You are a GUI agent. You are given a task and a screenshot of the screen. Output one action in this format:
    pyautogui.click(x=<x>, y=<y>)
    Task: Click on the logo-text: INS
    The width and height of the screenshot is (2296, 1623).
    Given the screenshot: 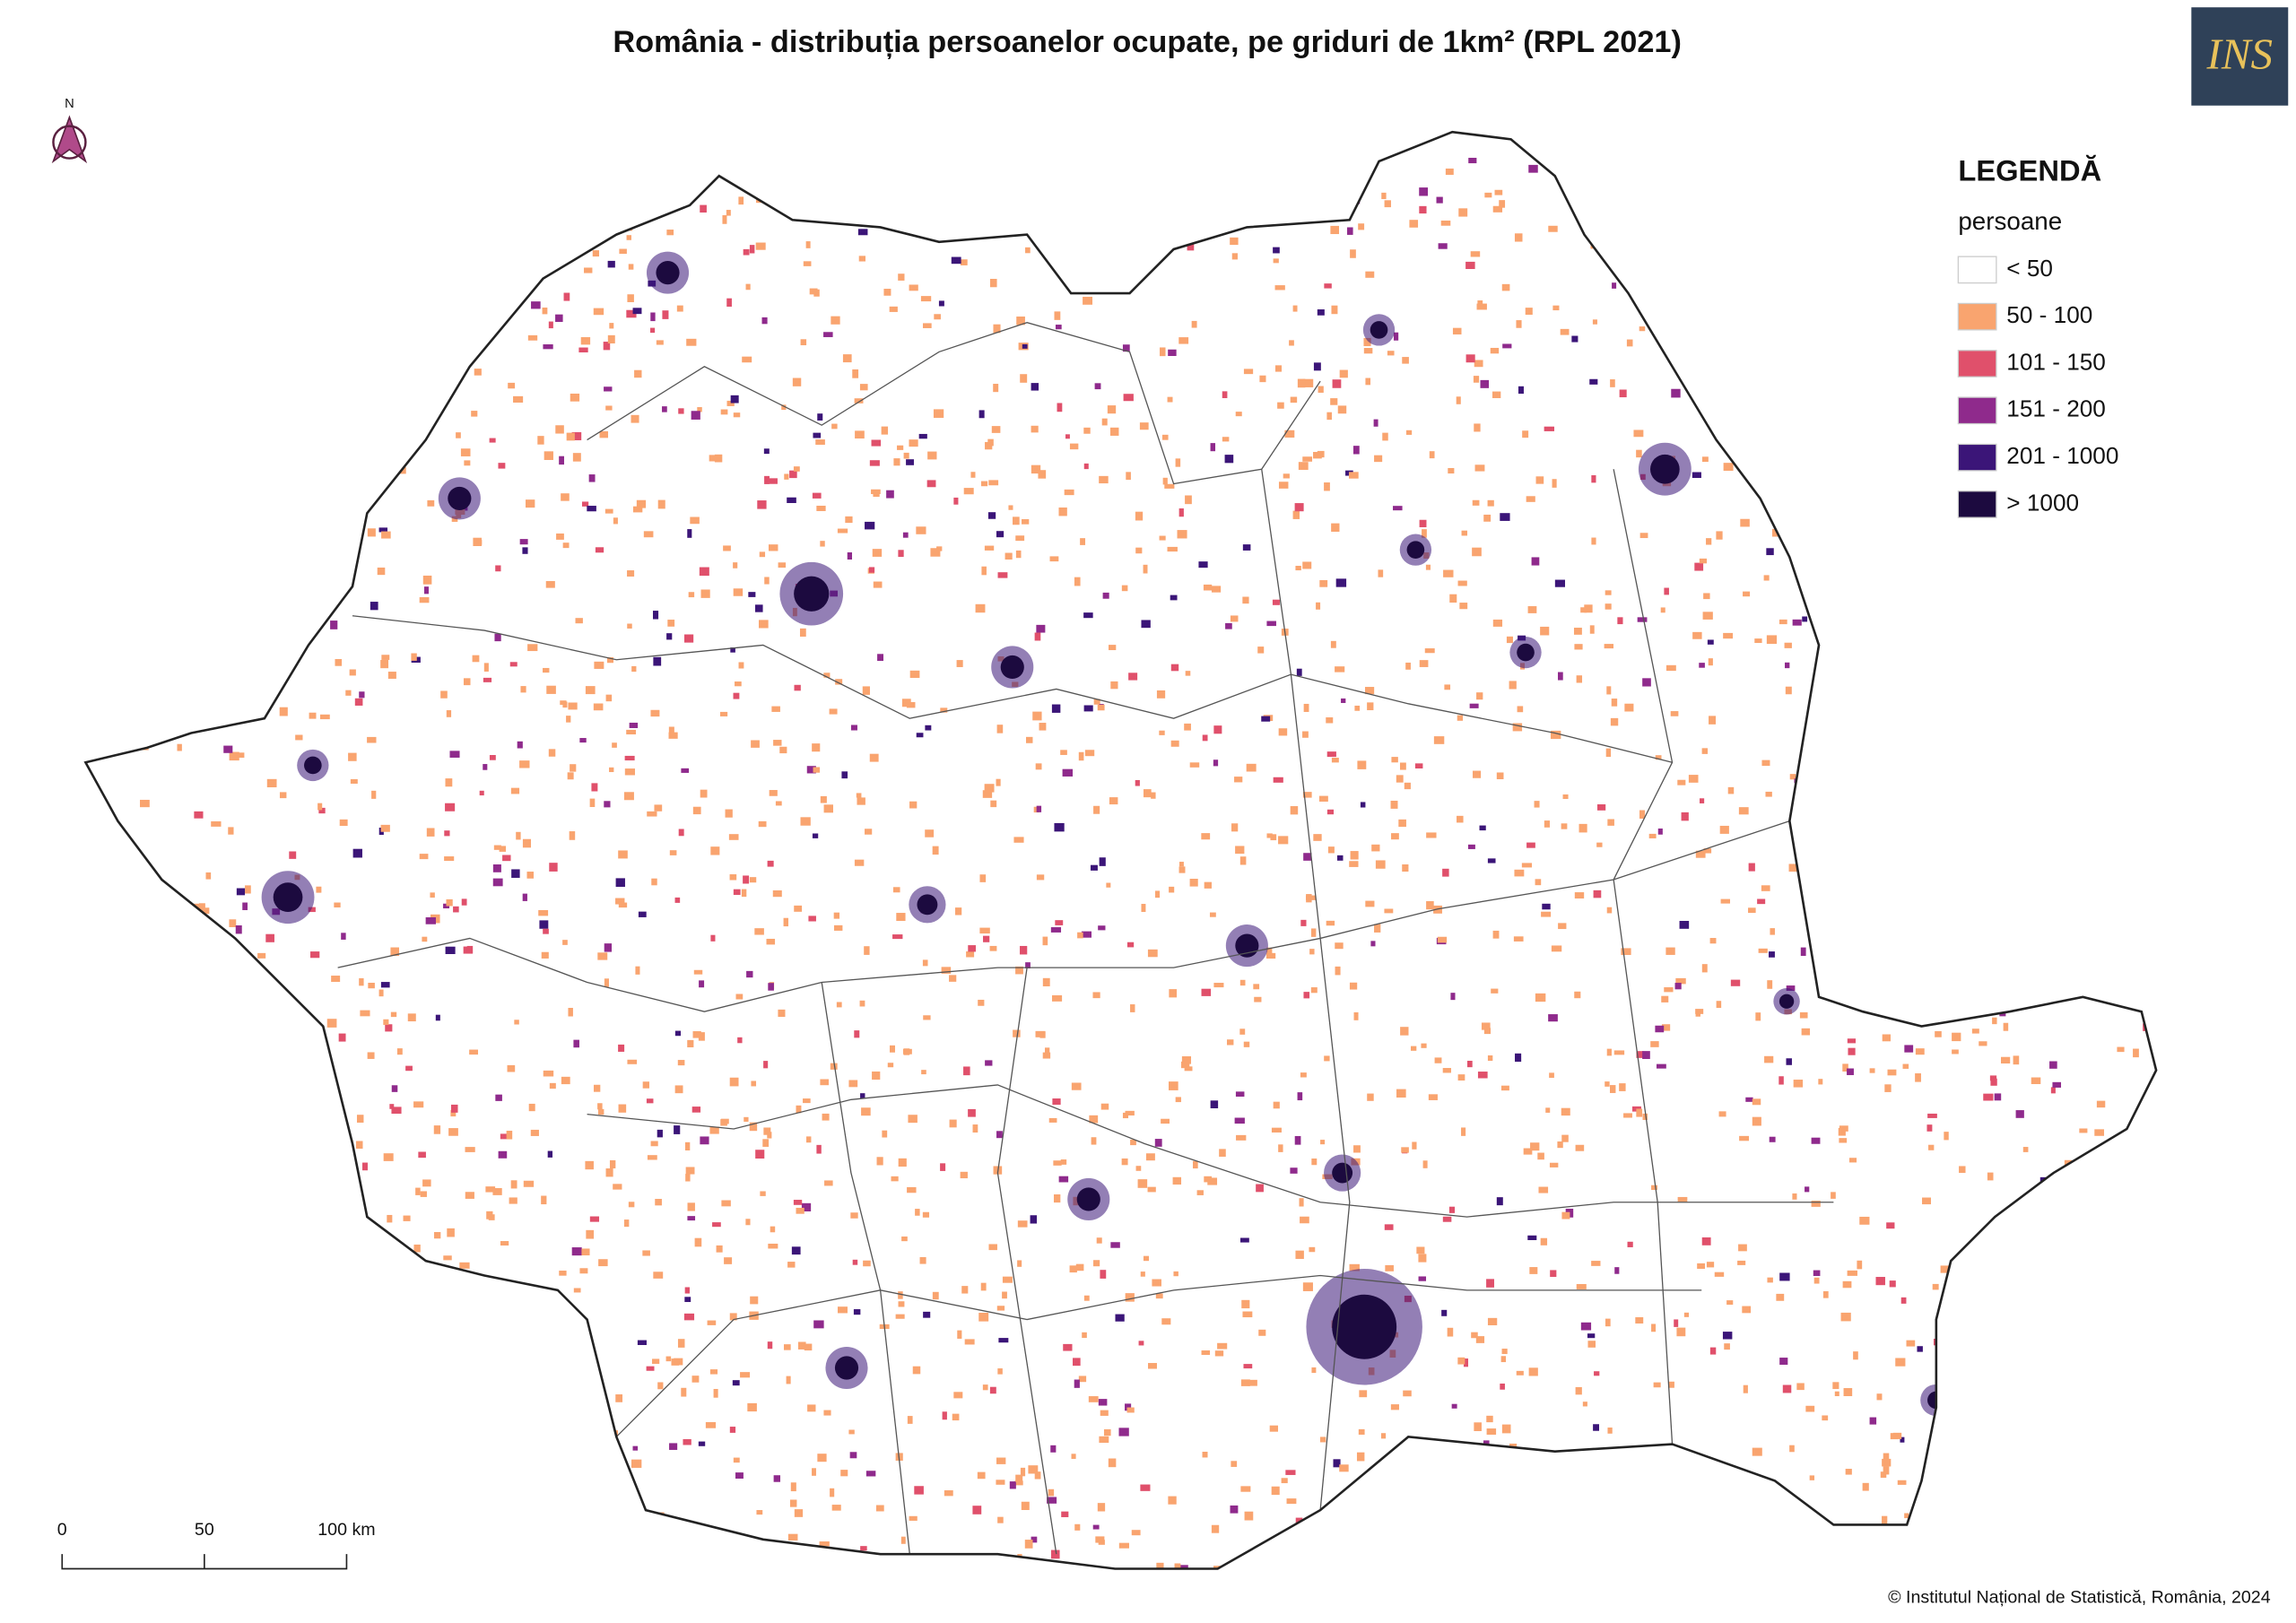 What is the action you would take?
    pyautogui.click(x=2240, y=54)
    